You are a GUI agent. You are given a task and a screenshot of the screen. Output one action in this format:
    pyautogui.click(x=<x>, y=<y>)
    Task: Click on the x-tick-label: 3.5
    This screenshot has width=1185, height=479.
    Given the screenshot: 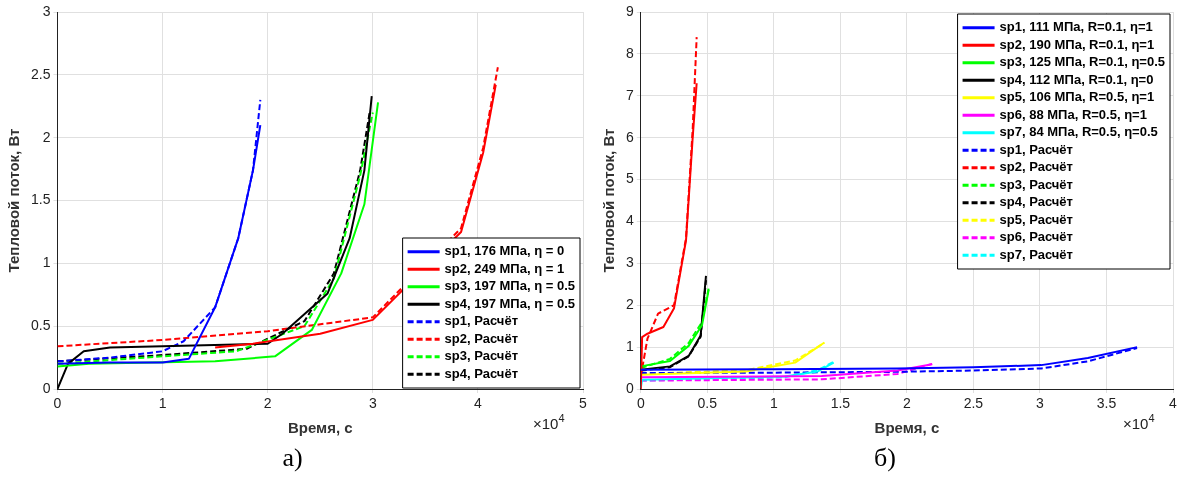 What is the action you would take?
    pyautogui.click(x=1106, y=403)
    